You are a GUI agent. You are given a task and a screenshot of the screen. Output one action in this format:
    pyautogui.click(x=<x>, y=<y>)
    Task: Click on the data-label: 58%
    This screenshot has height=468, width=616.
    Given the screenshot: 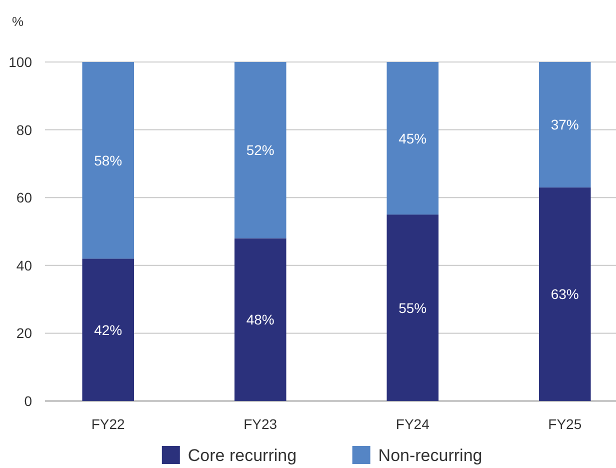 What is the action you would take?
    pyautogui.click(x=108, y=160)
    